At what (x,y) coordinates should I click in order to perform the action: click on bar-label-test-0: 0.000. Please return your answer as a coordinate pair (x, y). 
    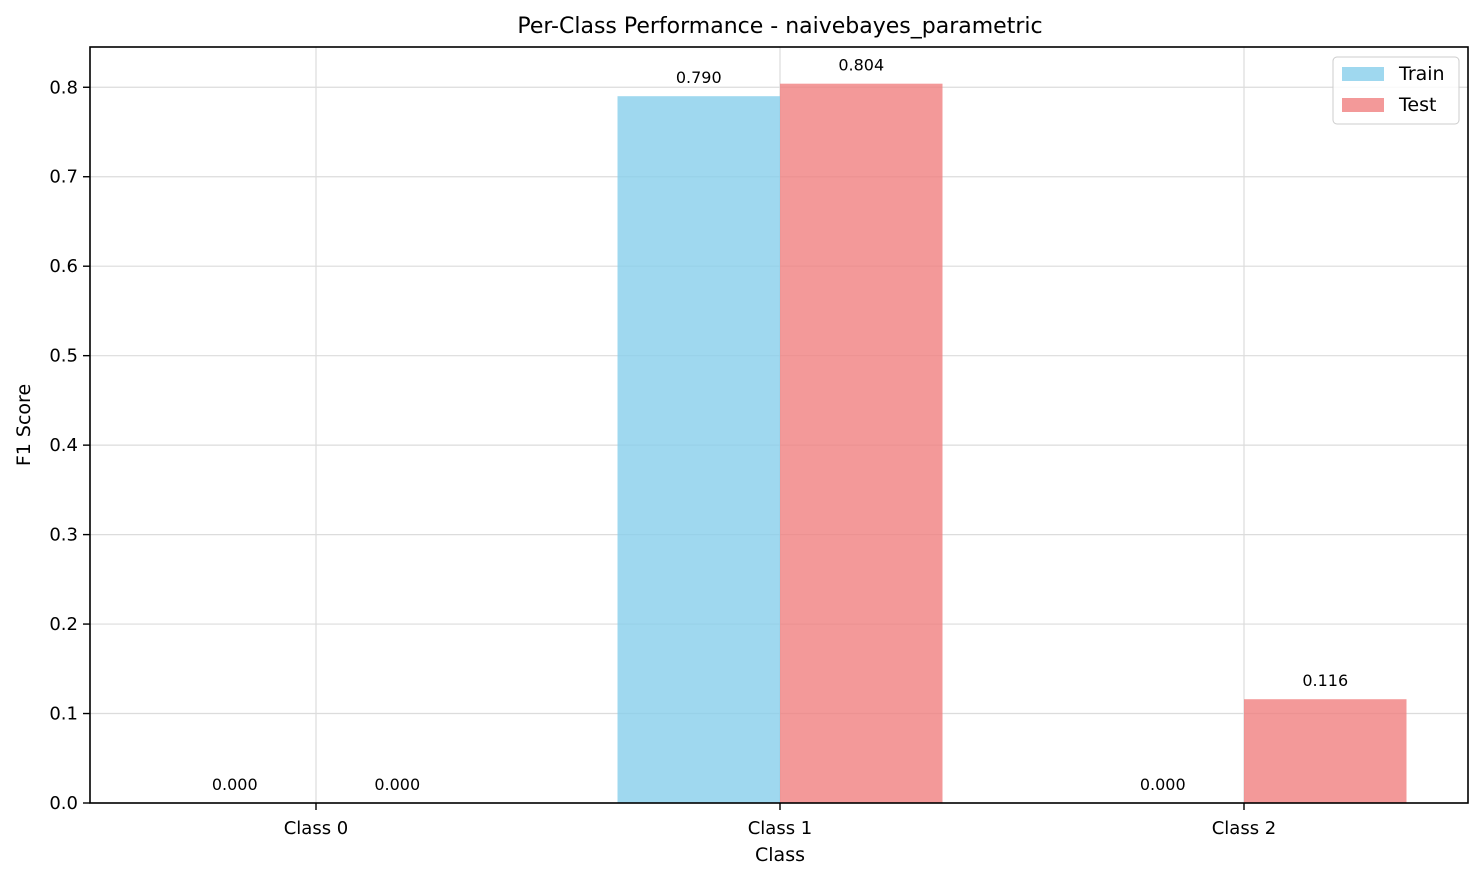
    Looking at the image, I should click on (397, 784).